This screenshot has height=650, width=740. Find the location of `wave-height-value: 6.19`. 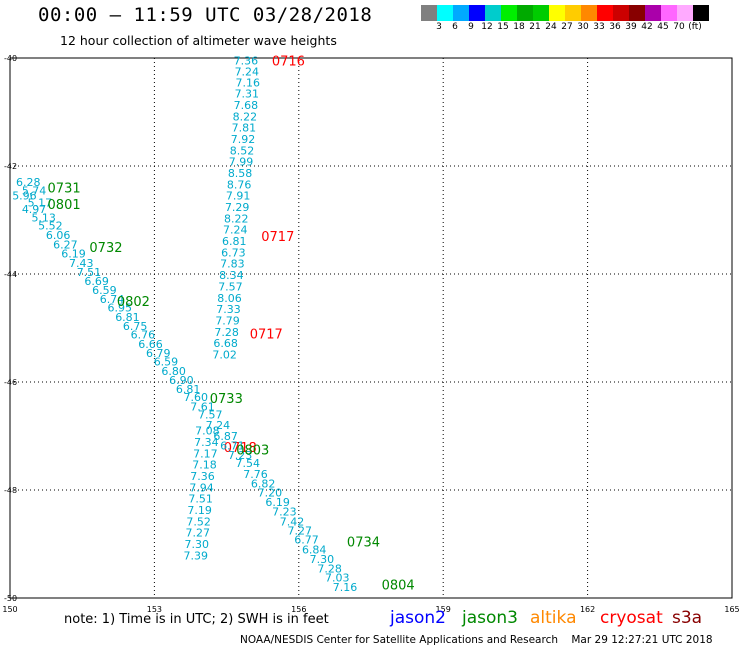

wave-height-value: 6.19 is located at coordinates (277, 502).